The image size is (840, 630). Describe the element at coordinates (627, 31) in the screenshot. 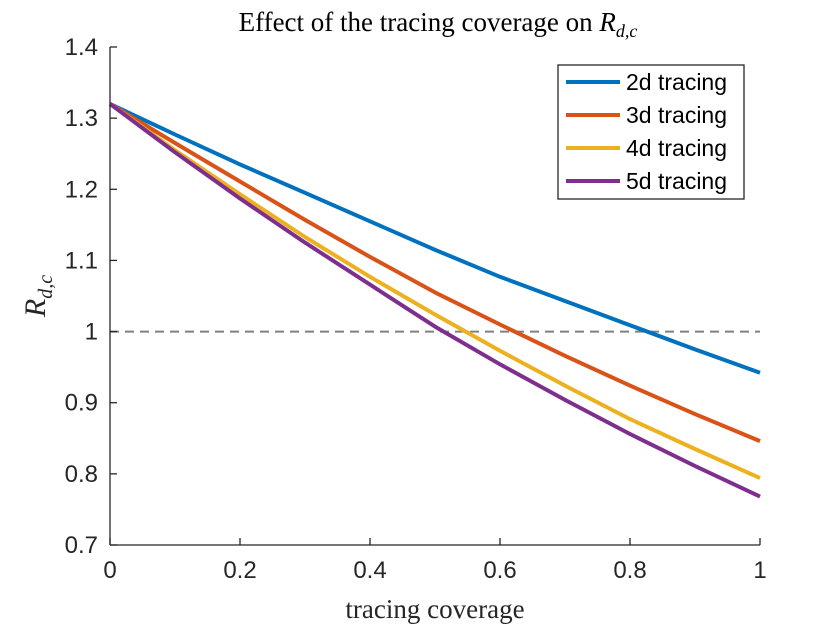

I see `chart-title-subscript: d,c` at that location.